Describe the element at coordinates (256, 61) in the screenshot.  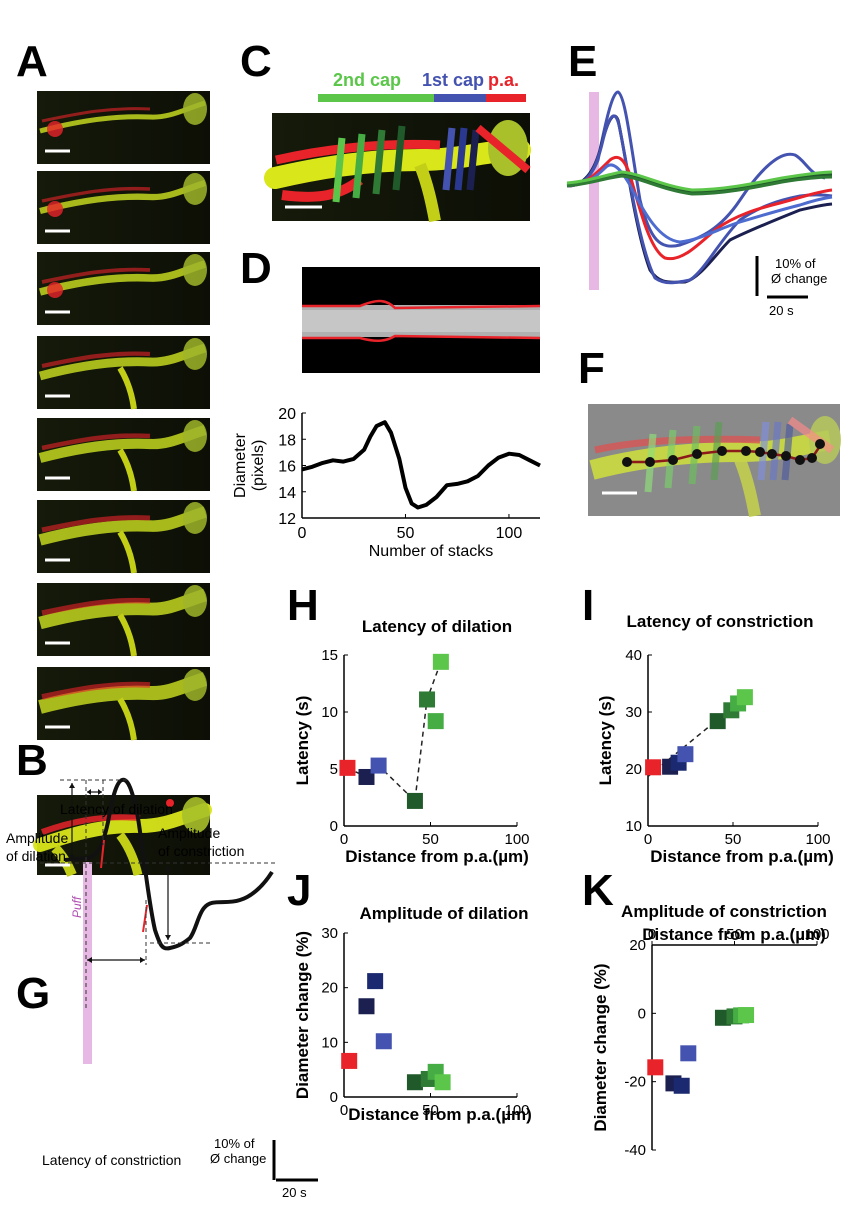
I see `panel-letter-c: C` at that location.